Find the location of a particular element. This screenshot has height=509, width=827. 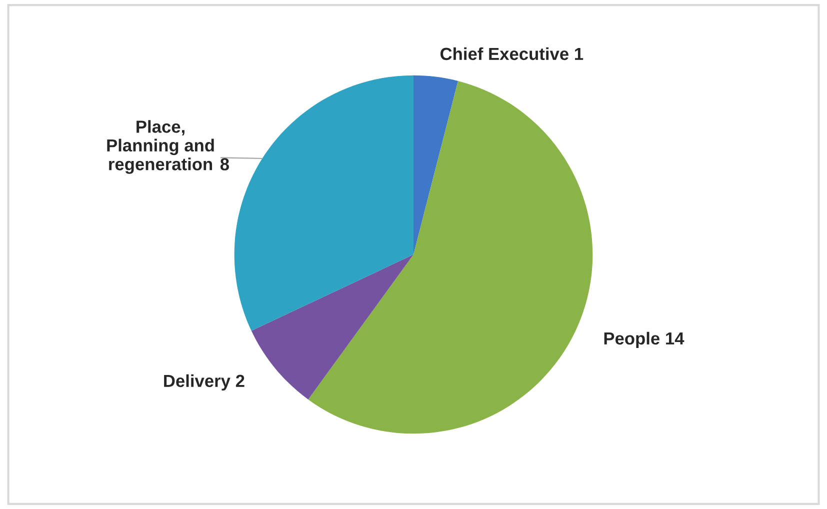

data-label: 14 is located at coordinates (675, 338).